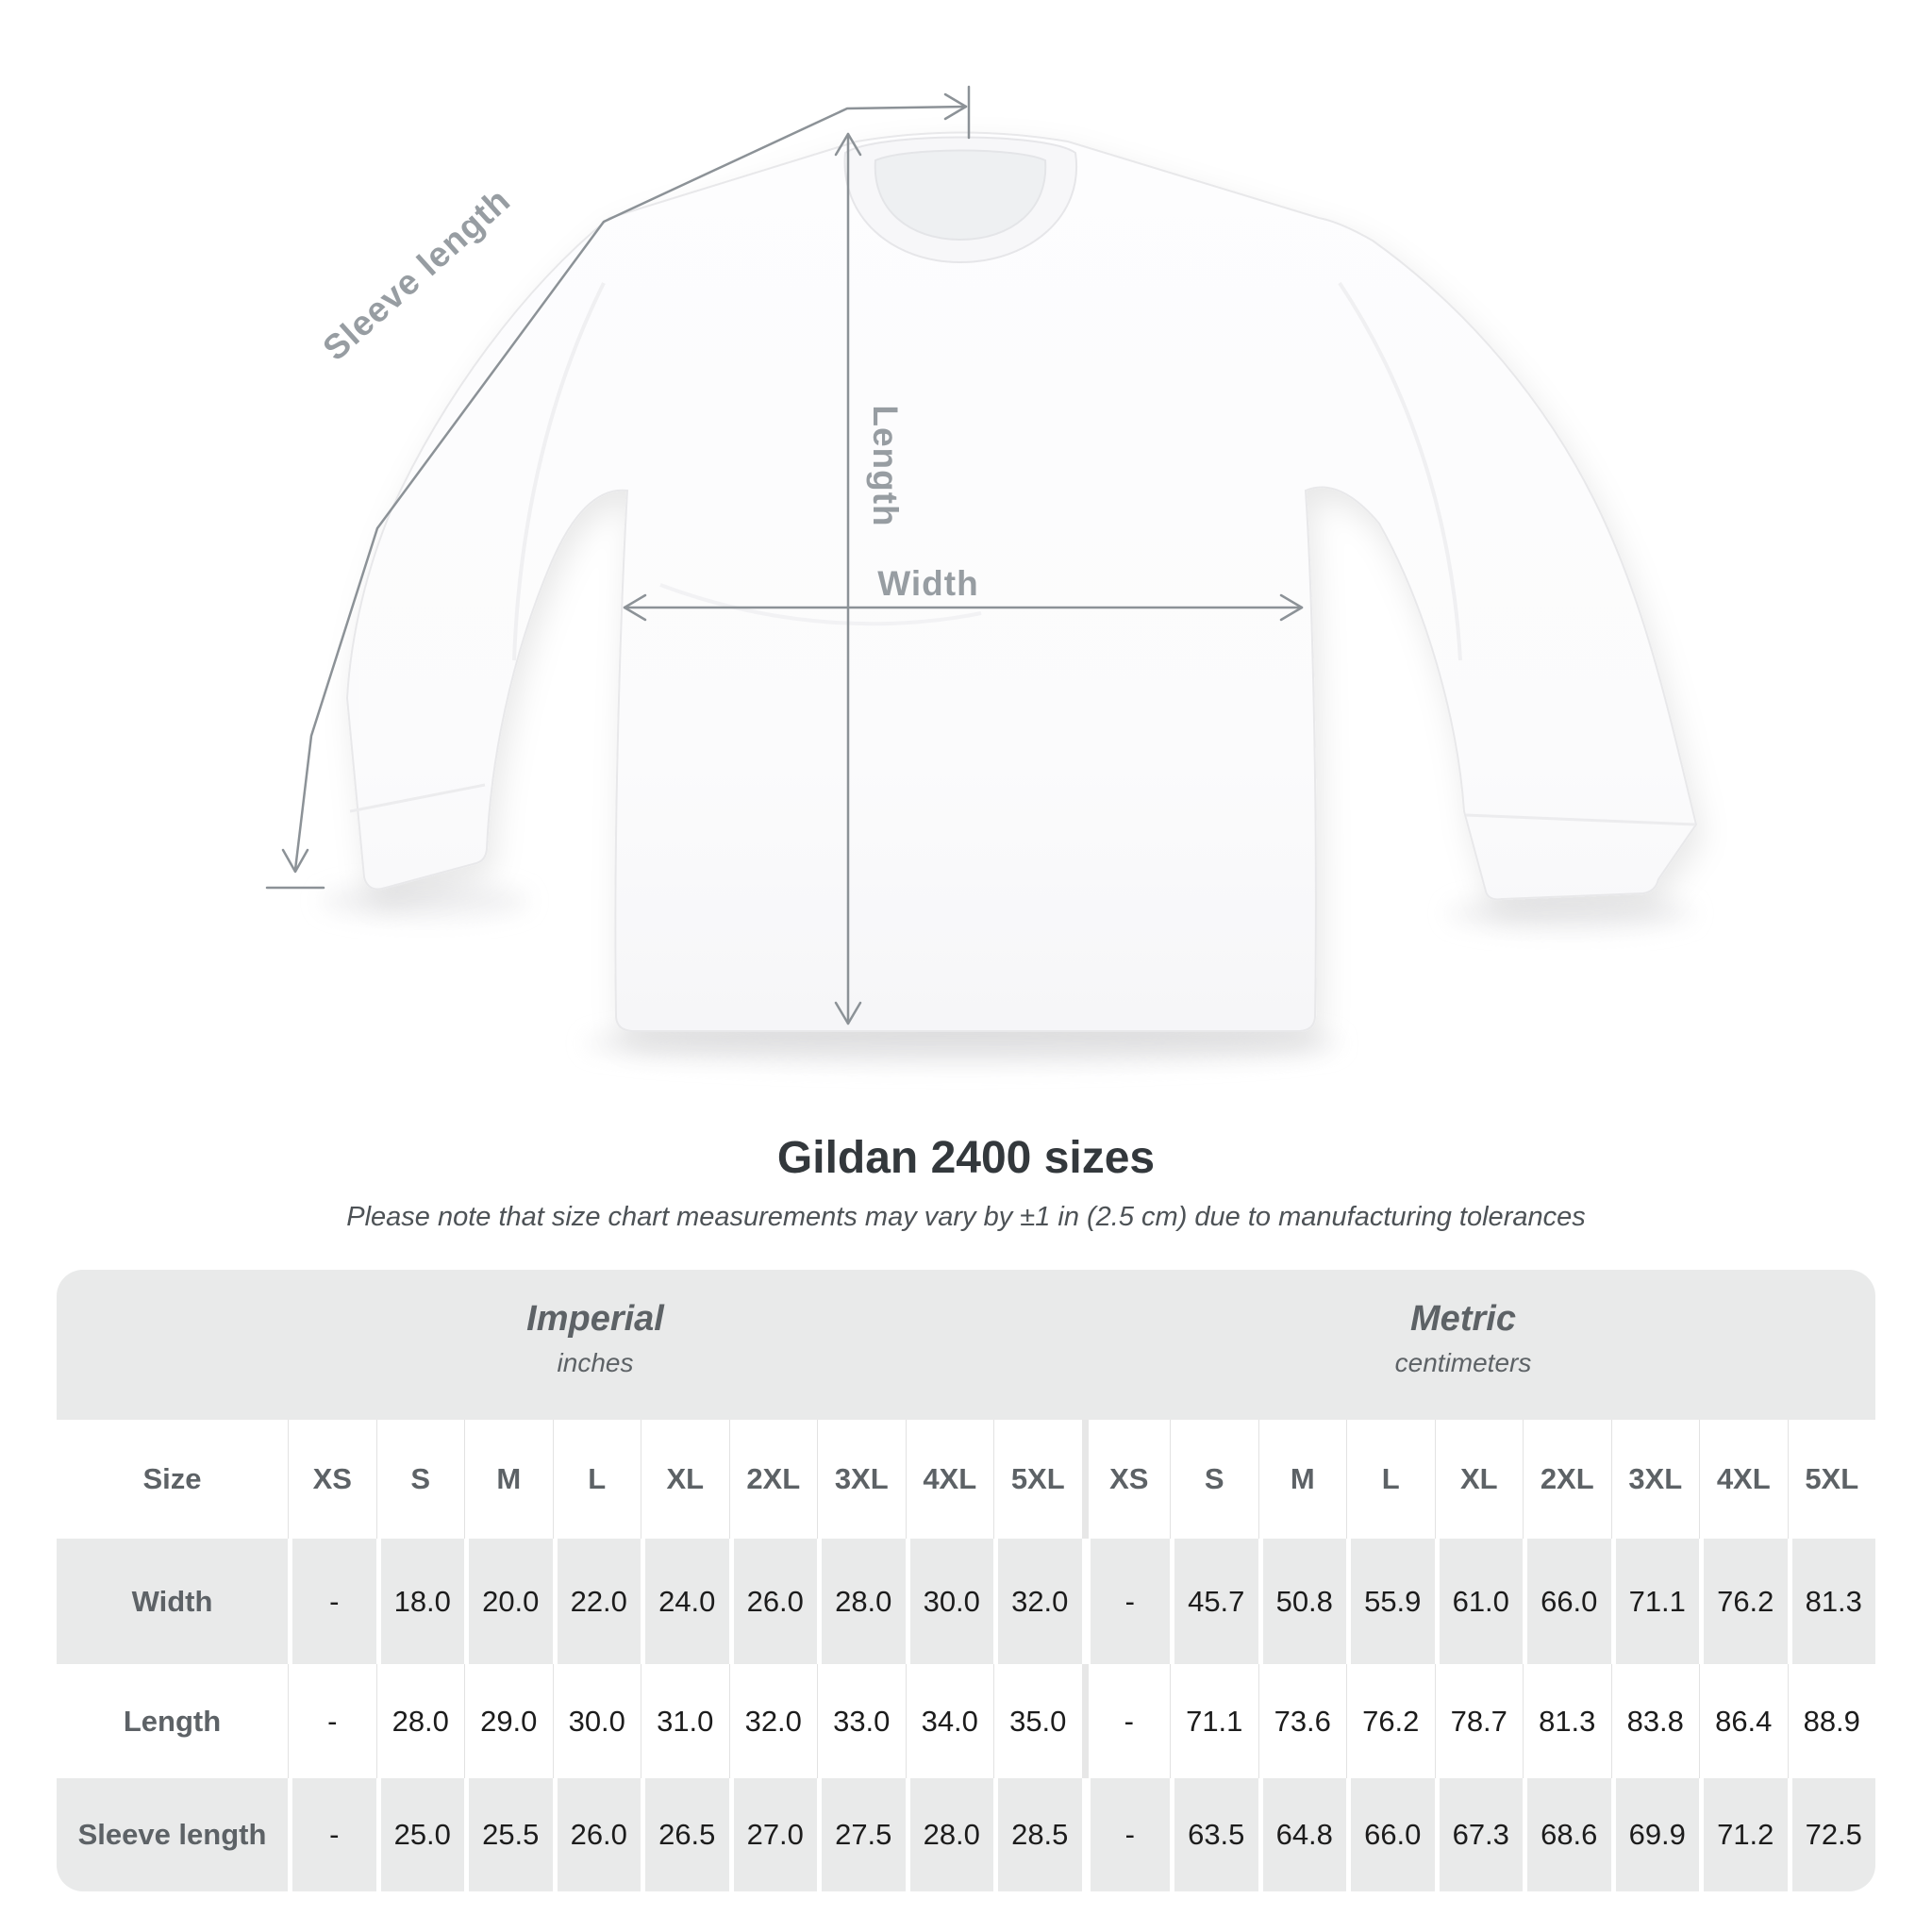 Image resolution: width=1932 pixels, height=1932 pixels. I want to click on value-cell: 22.0, so click(596, 1601).